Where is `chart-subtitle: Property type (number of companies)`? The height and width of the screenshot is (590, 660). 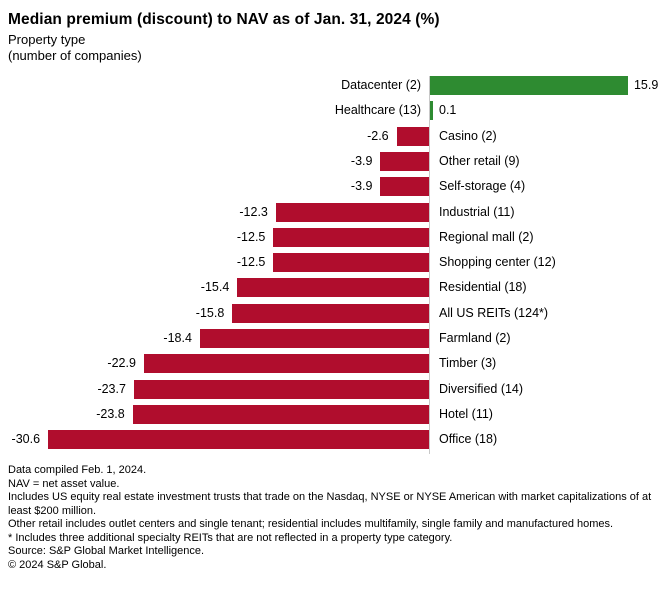
chart-subtitle: Property type (number of companies) is located at coordinates (334, 48).